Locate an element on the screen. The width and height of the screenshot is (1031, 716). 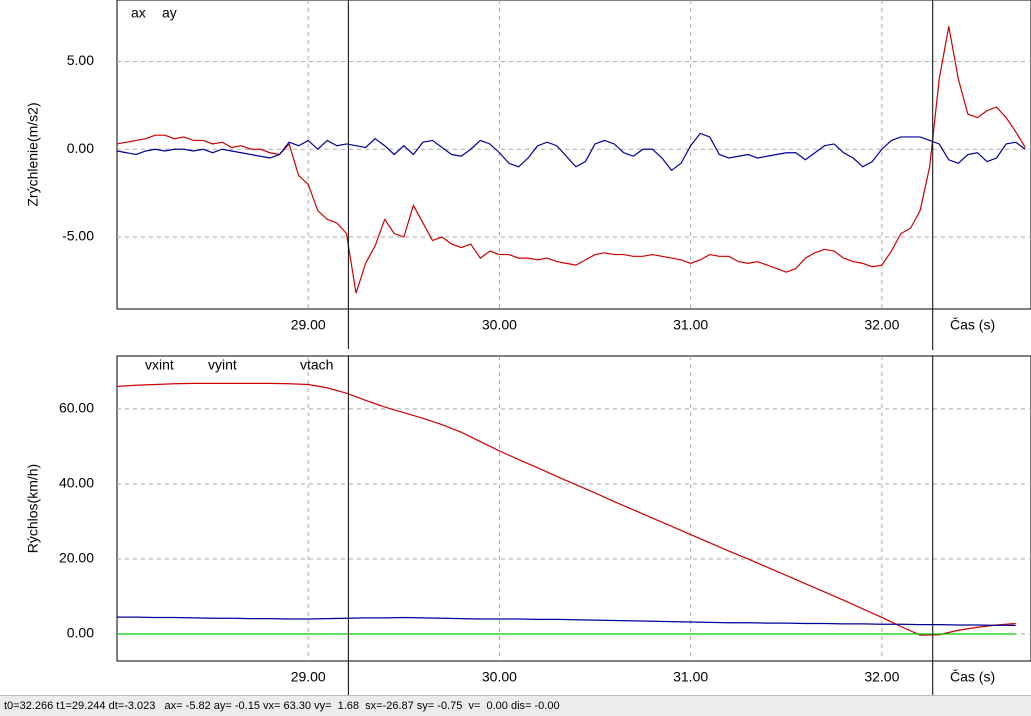
y-axis-title: Zrýchlenie(m/s2) is located at coordinates (33, 154).